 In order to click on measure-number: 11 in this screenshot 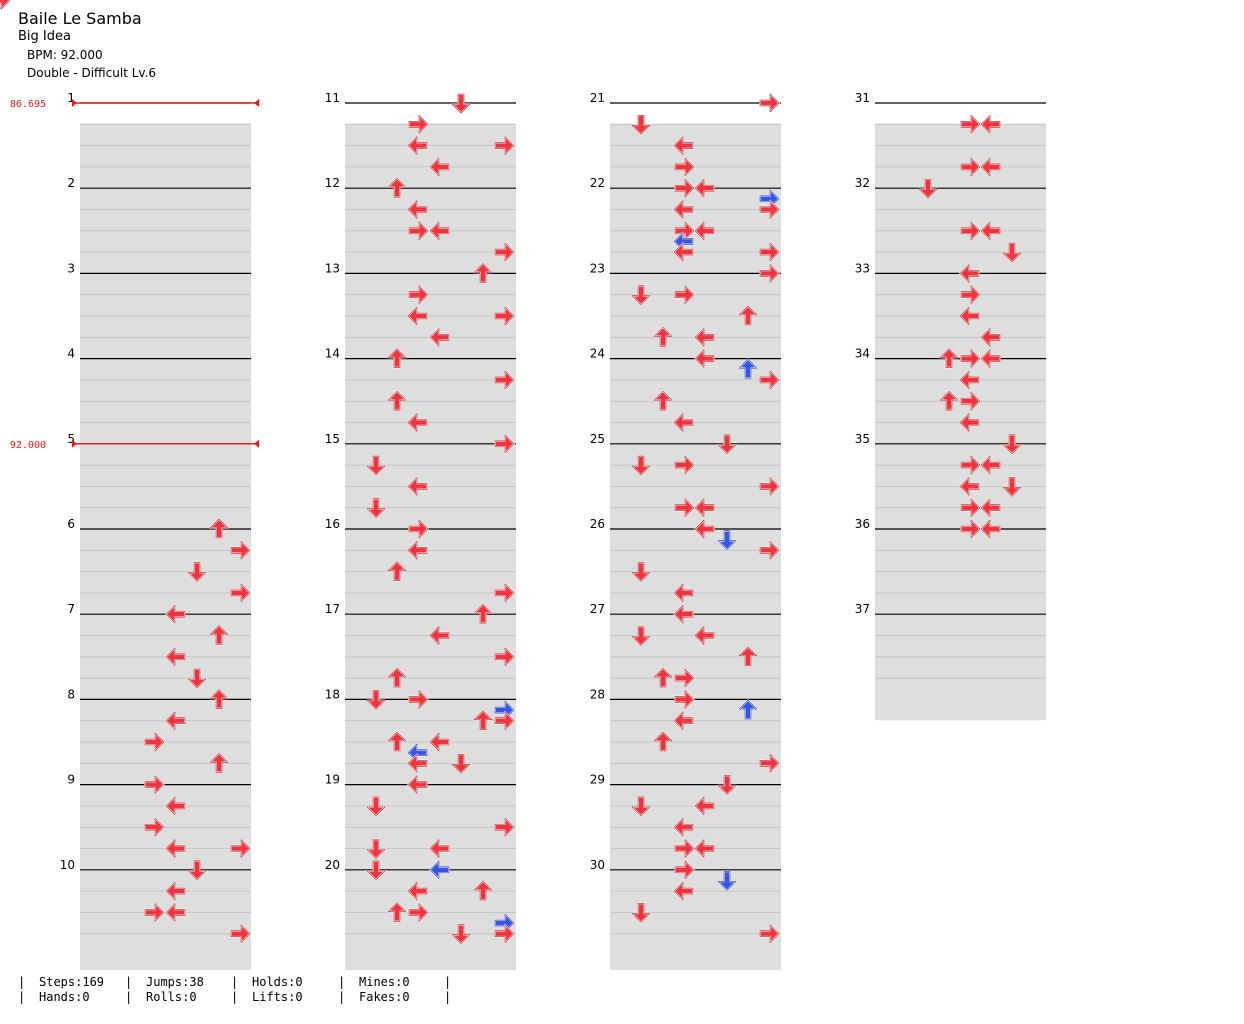, I will do `click(332, 98)`.